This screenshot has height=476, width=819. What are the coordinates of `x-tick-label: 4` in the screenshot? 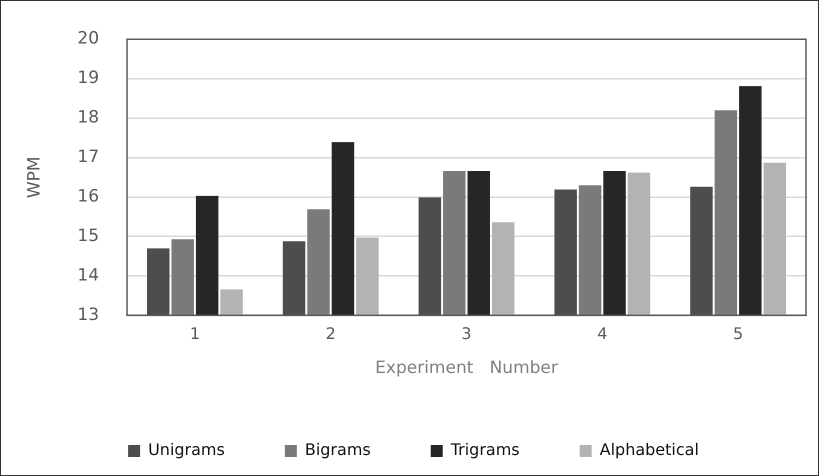 It's located at (602, 334).